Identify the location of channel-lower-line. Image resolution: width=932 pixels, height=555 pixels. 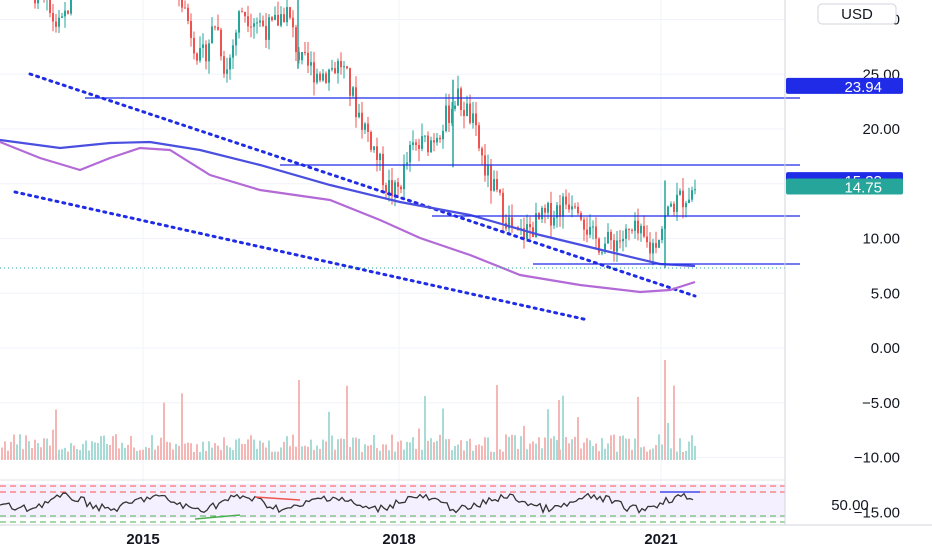
(301, 256).